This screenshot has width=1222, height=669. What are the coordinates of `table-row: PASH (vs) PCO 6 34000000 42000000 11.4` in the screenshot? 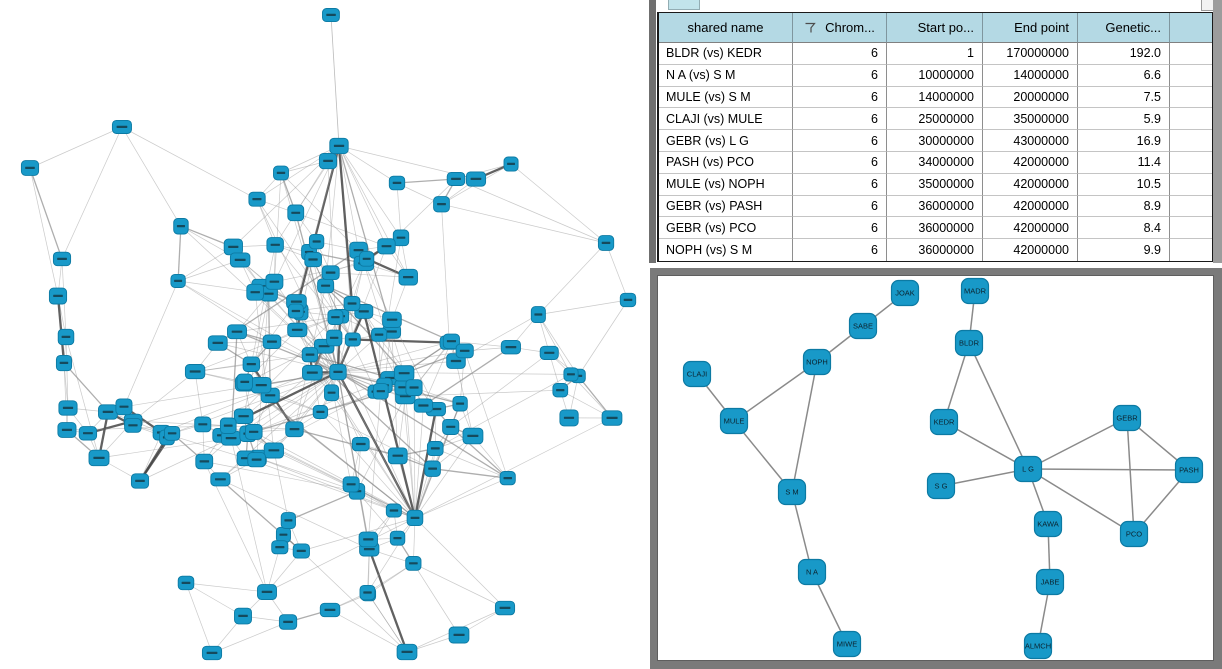 It's located at (935, 162).